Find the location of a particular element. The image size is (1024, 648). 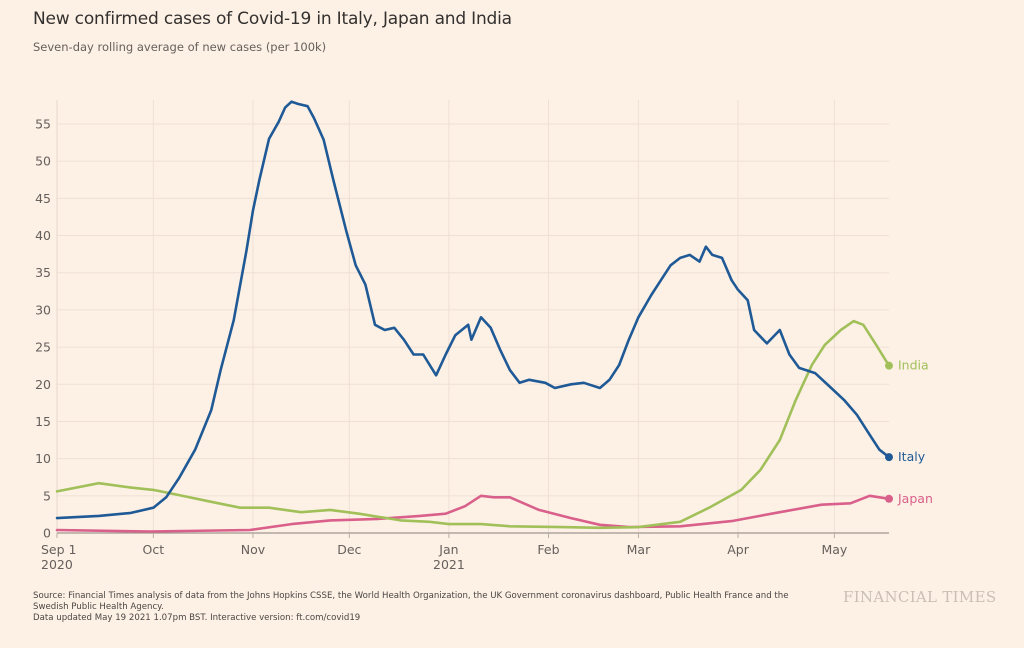

y-tick-label: 35 is located at coordinates (43, 272).